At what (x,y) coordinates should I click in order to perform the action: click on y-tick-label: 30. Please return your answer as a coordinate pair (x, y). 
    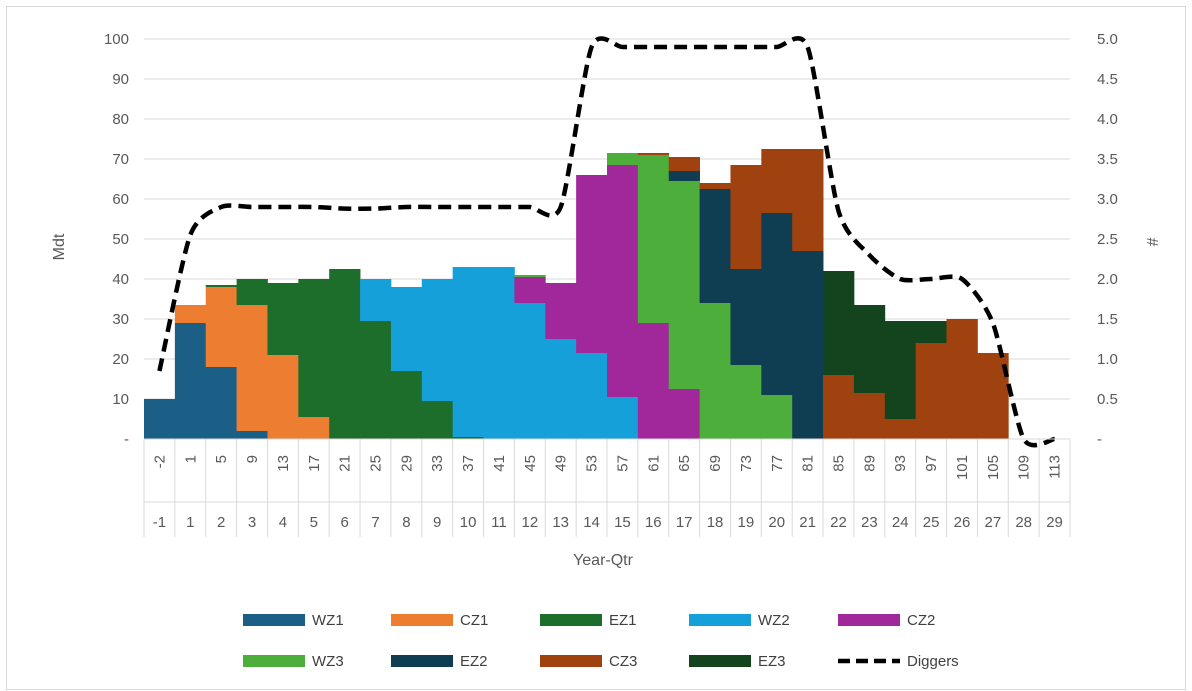
    Looking at the image, I should click on (120, 319).